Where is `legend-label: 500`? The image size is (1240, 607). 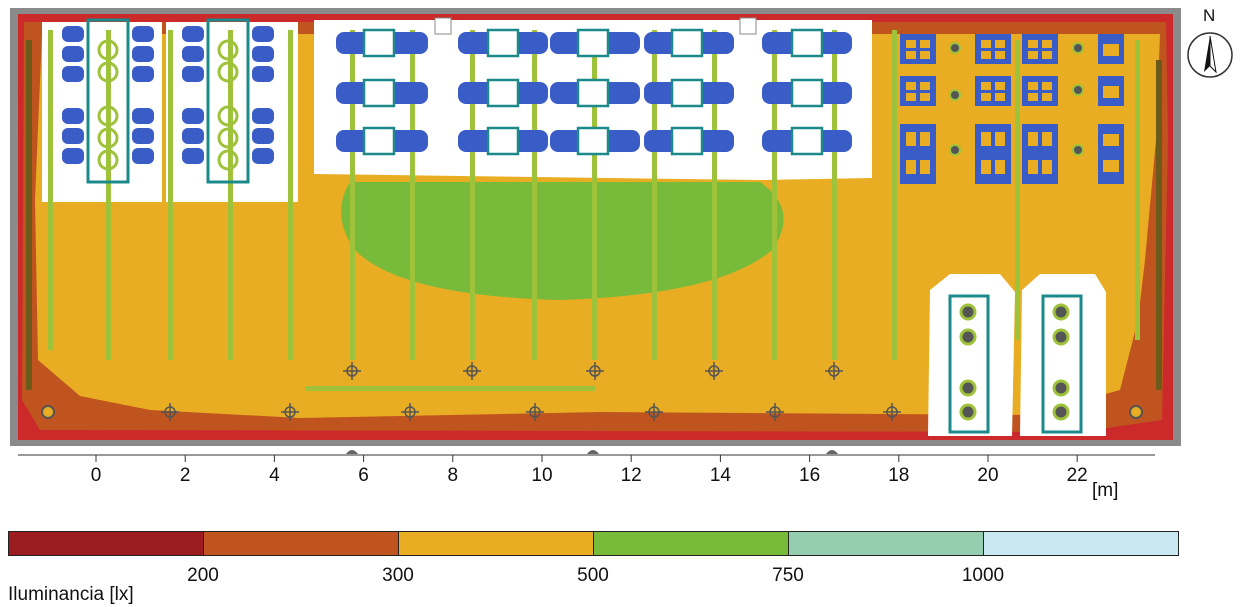 legend-label: 500 is located at coordinates (593, 575).